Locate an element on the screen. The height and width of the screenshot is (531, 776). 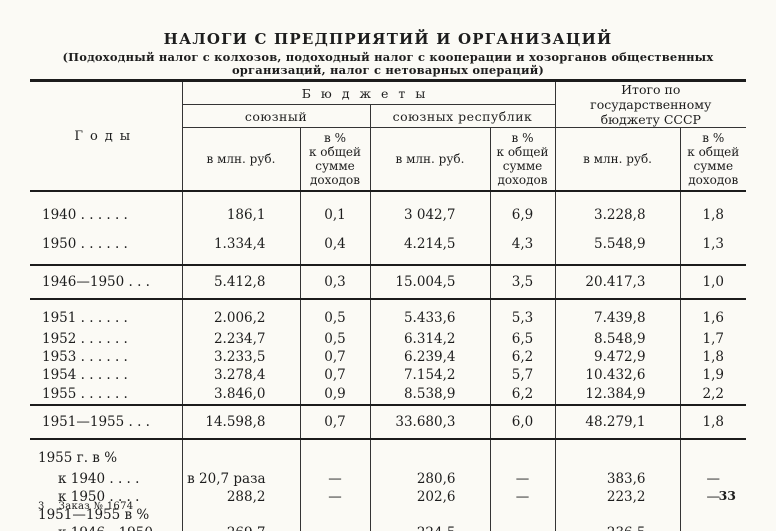
value-cell: 8.538,9 is located at coordinates (429, 394).